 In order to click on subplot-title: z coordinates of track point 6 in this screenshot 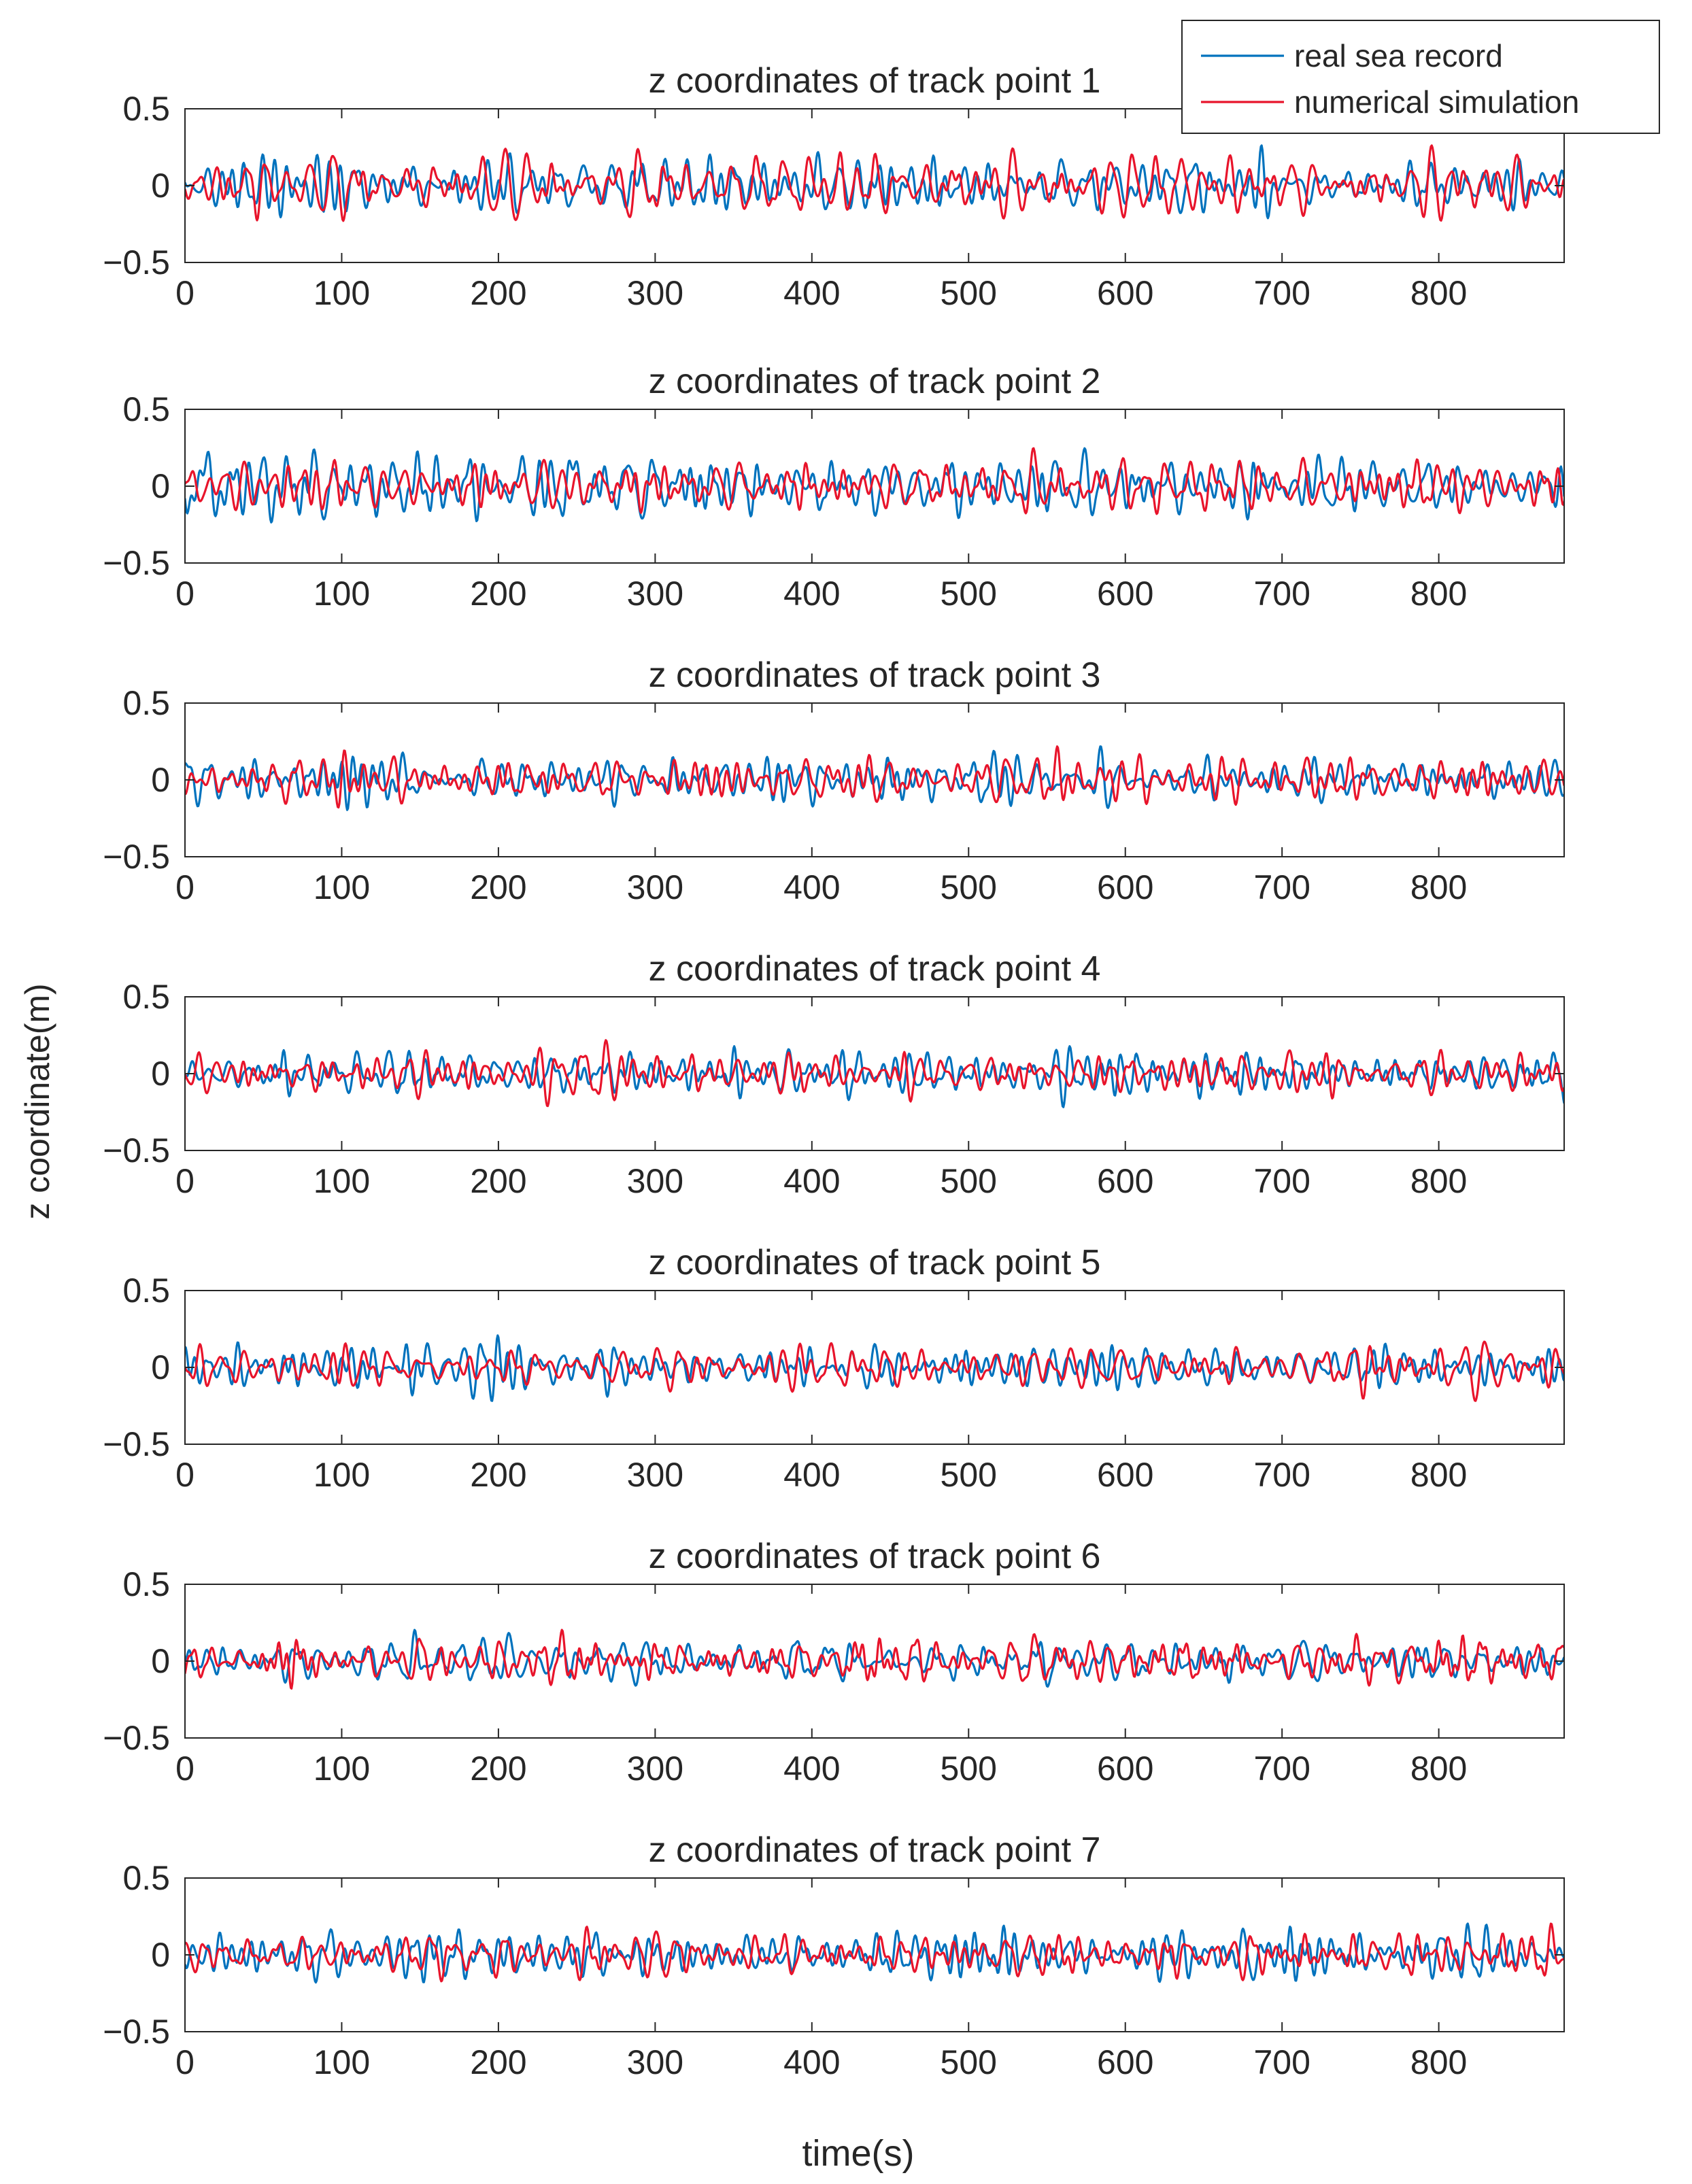, I will do `click(875, 1557)`.